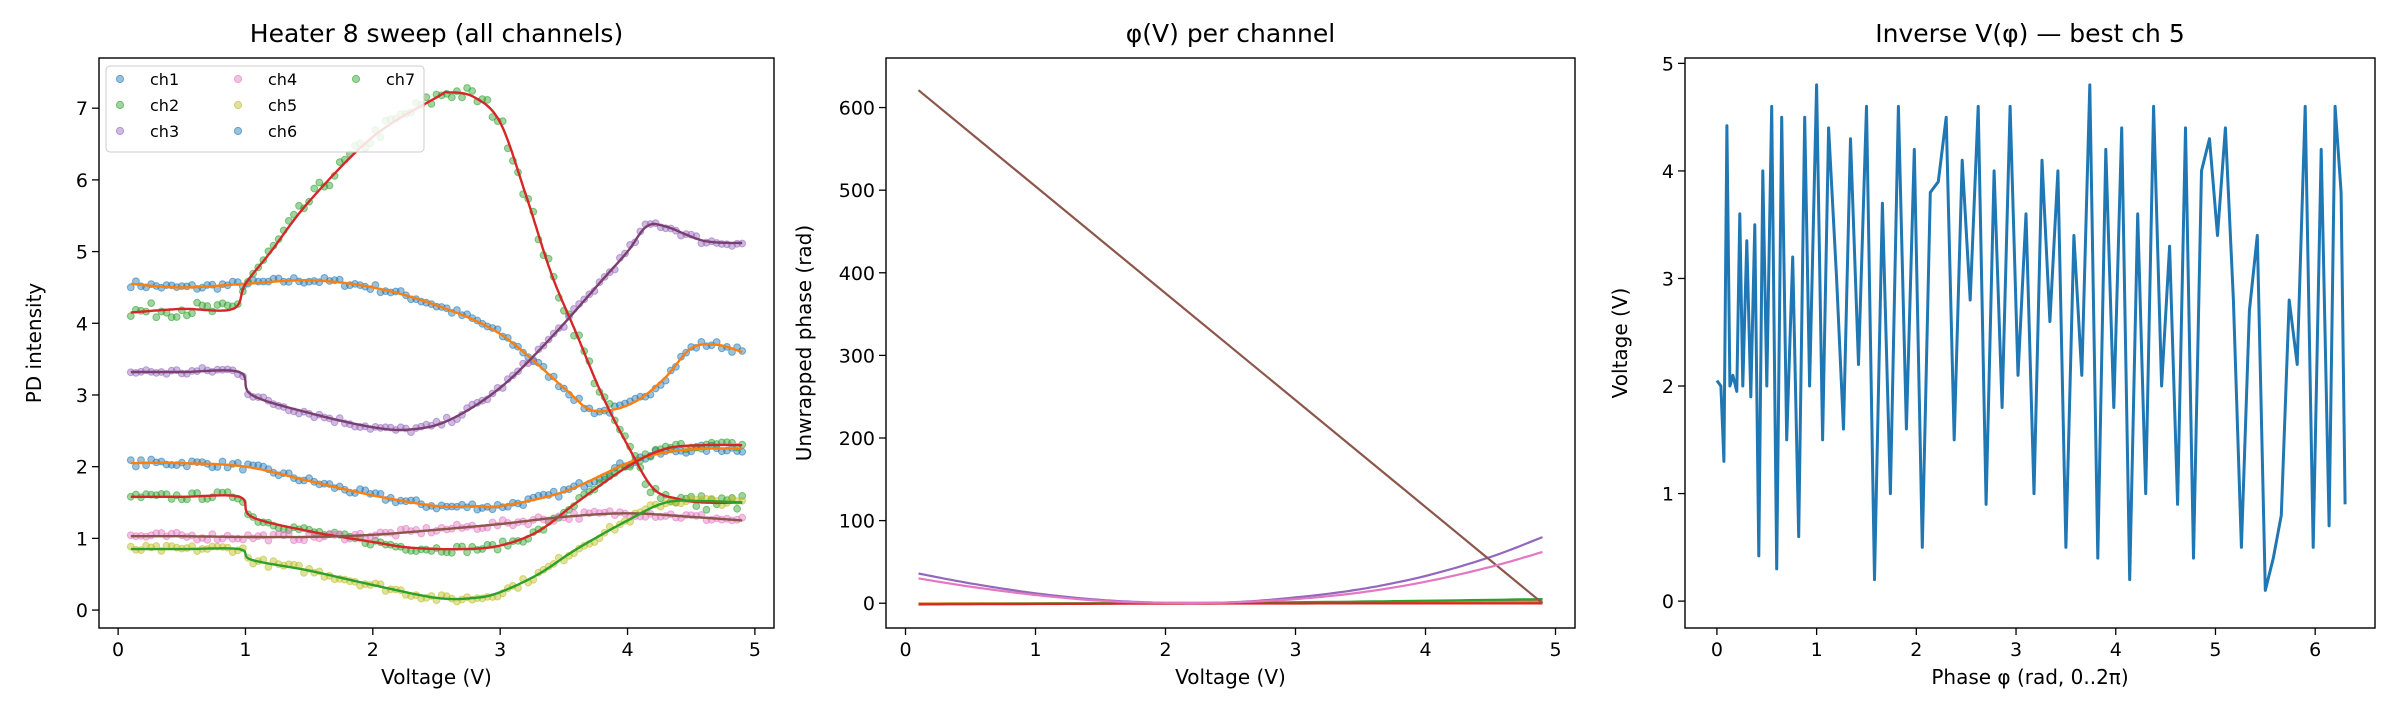  I want to click on y-tick-label: 100, so click(857, 522).